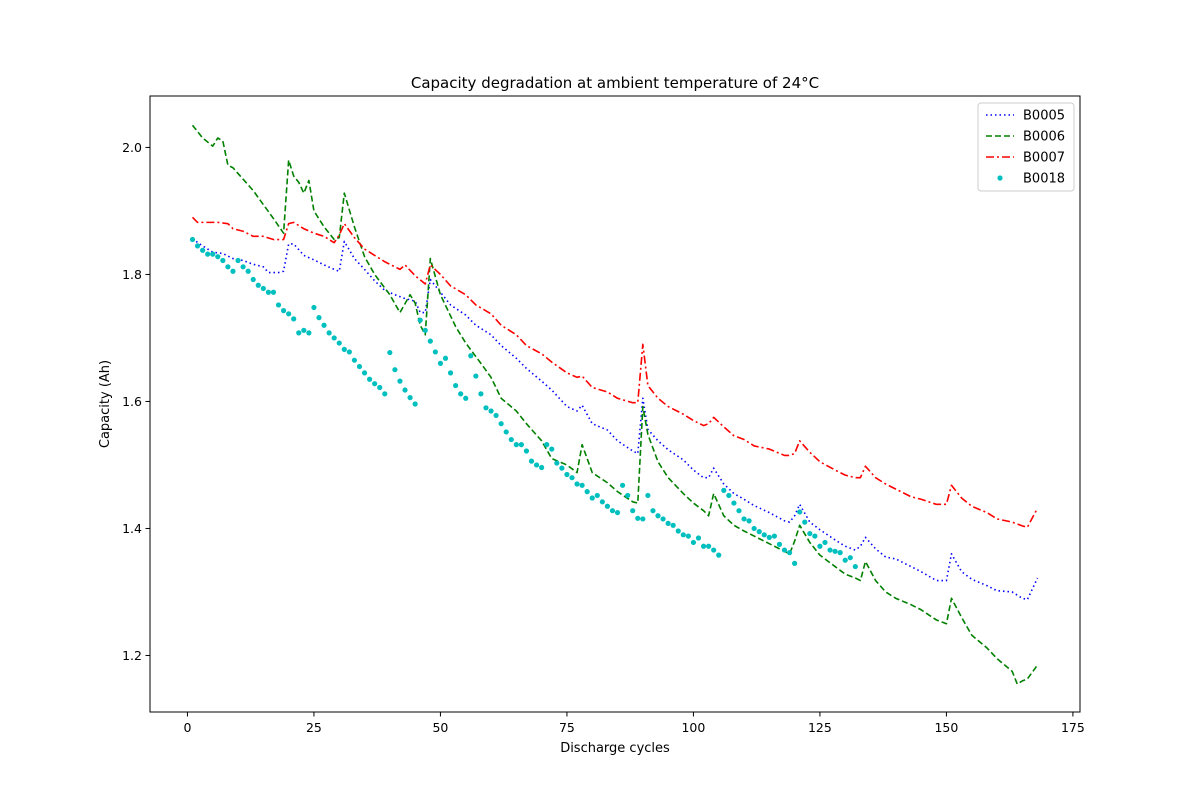  I want to click on legend: B0005 B0006 B0007 B0018, so click(1026, 147).